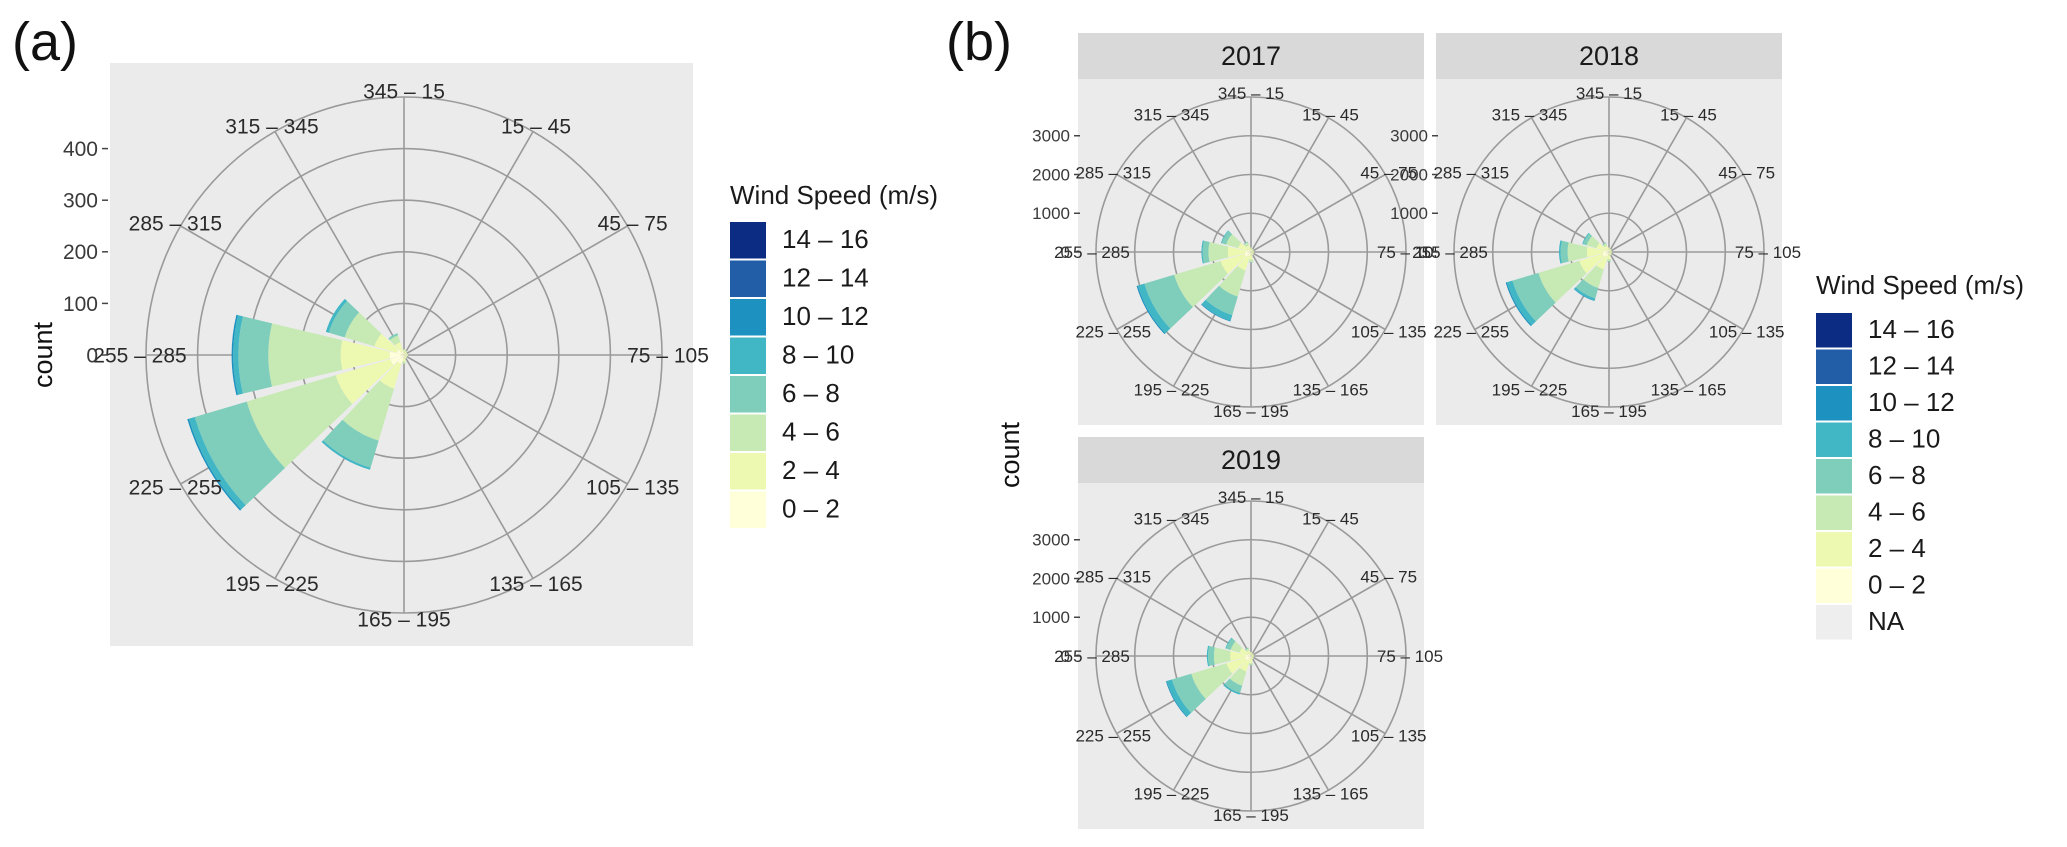  I want to click on strip-2017, so click(1251, 56).